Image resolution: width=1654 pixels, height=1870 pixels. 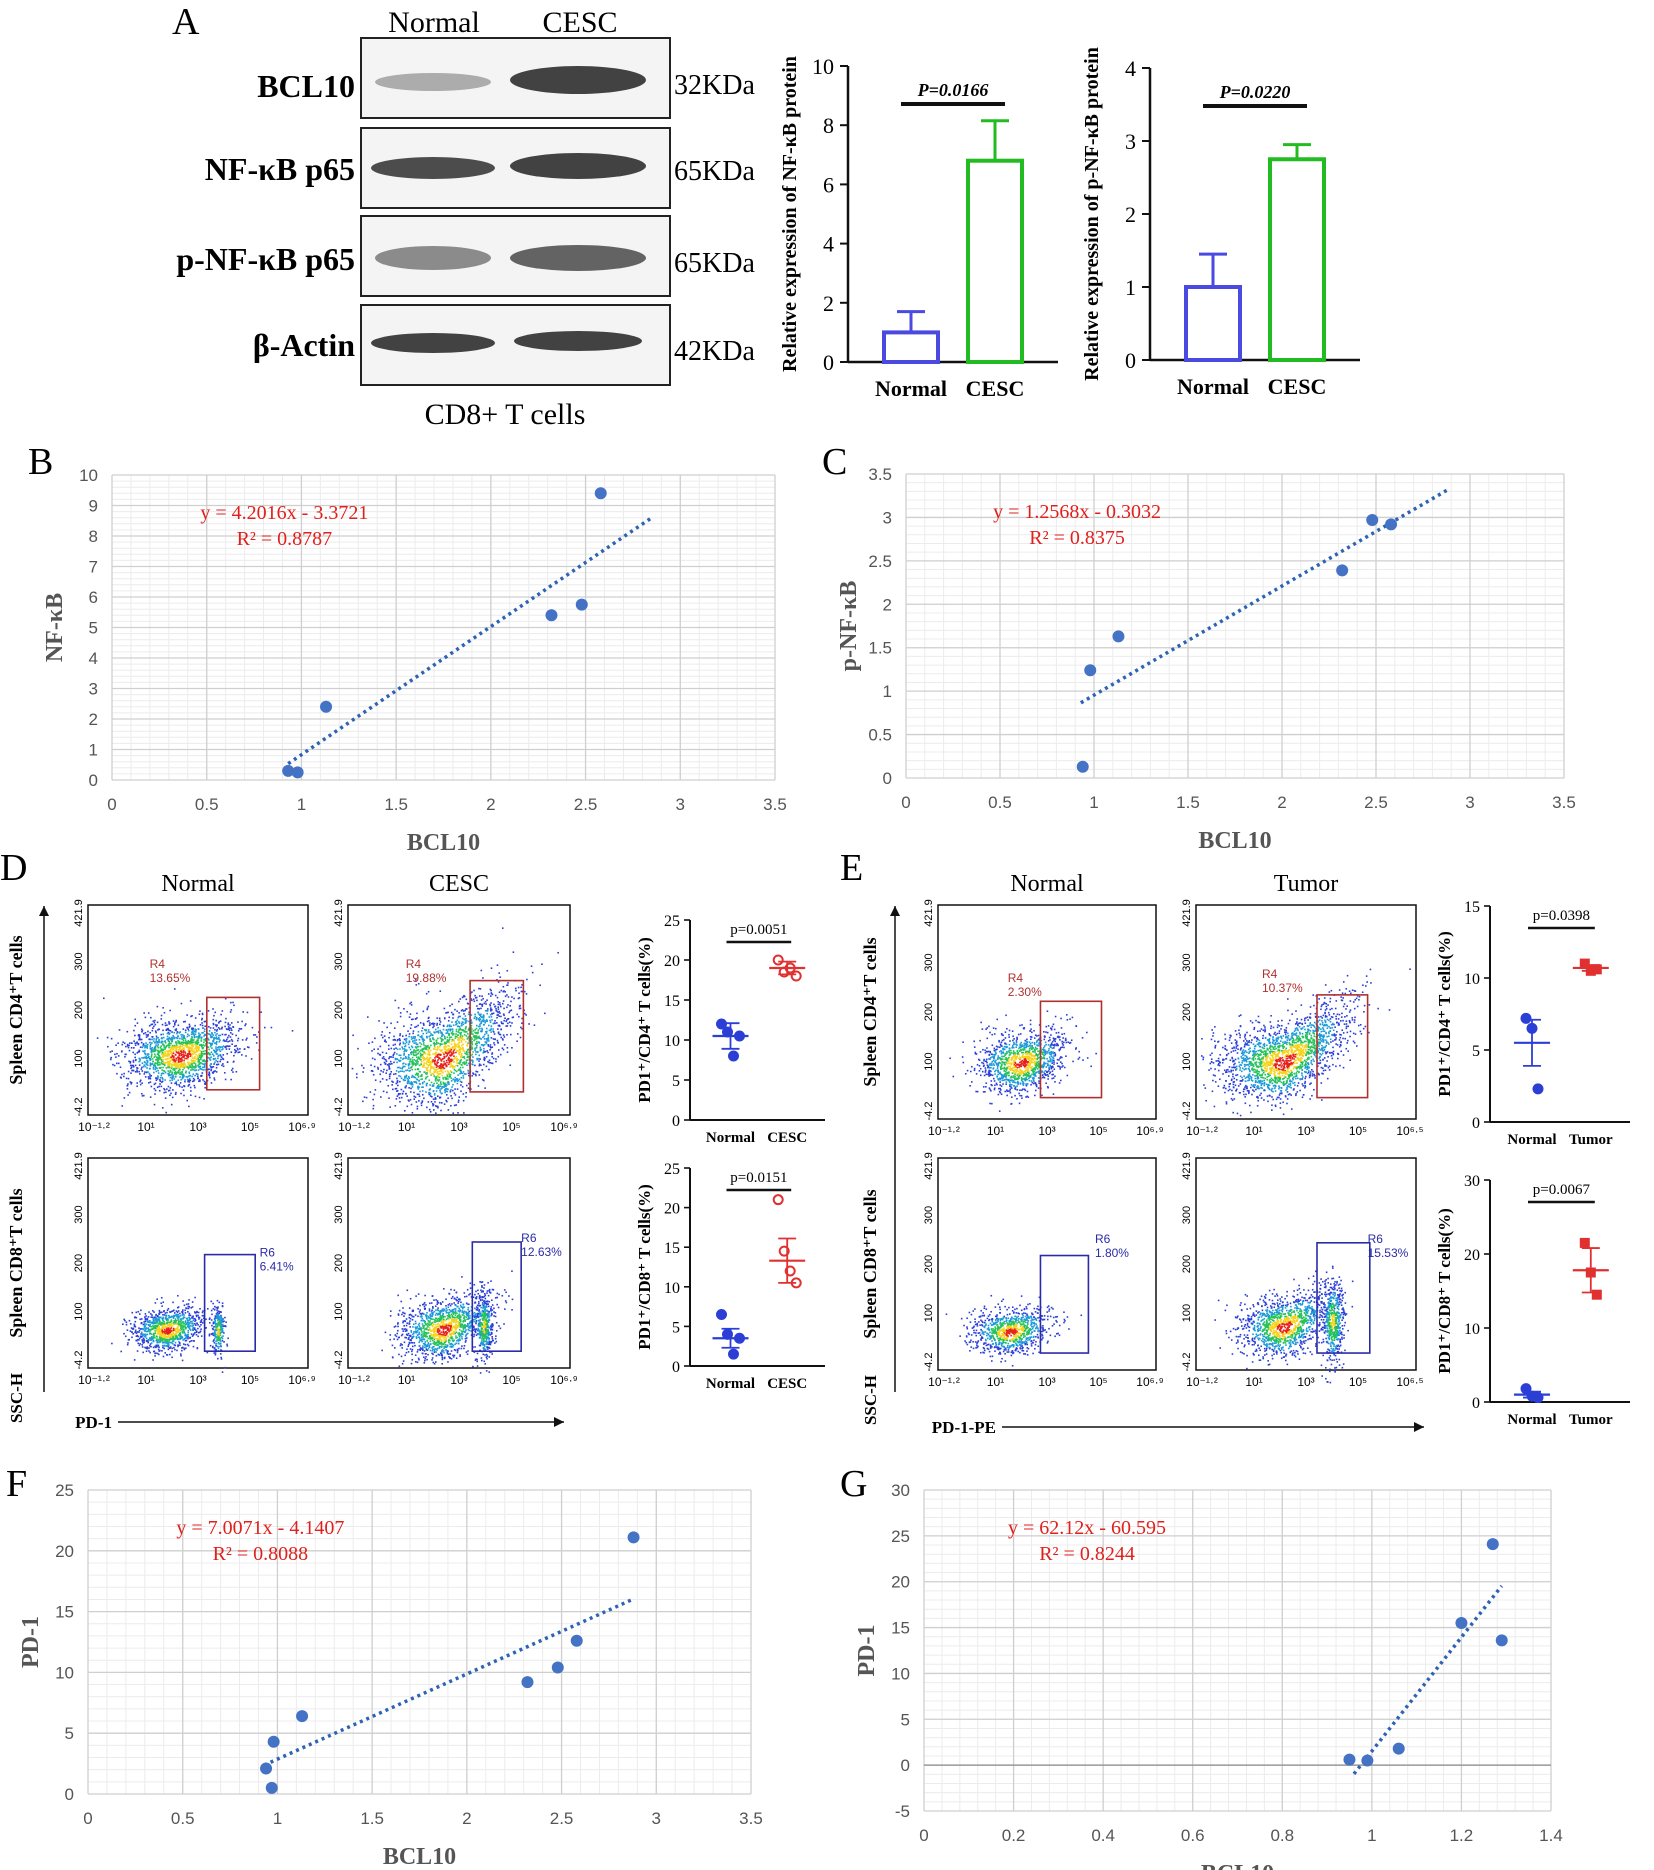 I want to click on y-tick-label: 2, so click(x=93, y=719).